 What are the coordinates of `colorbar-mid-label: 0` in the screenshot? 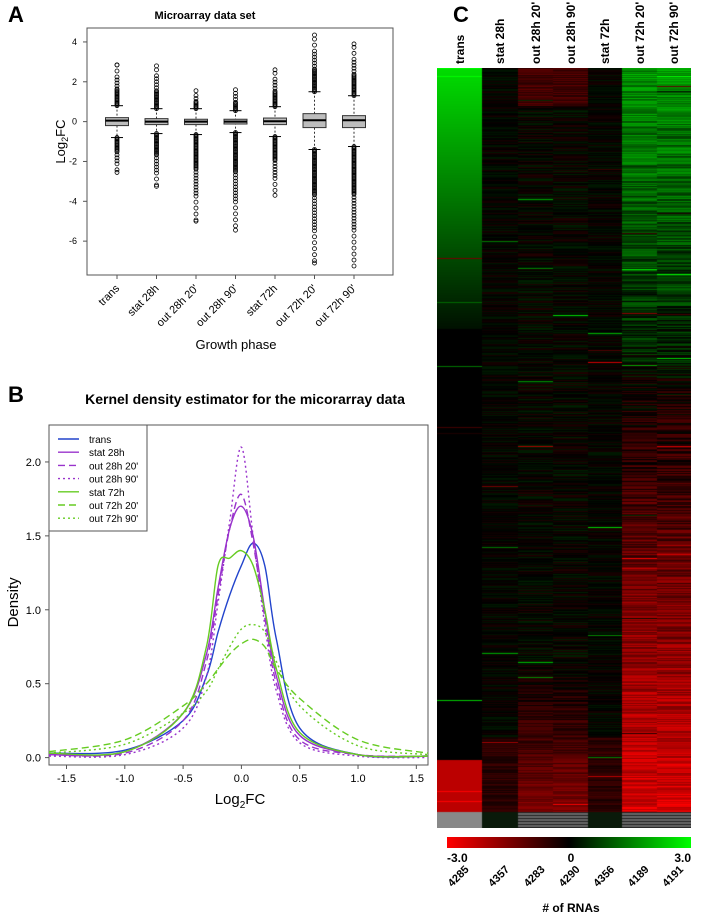 It's located at (571, 858).